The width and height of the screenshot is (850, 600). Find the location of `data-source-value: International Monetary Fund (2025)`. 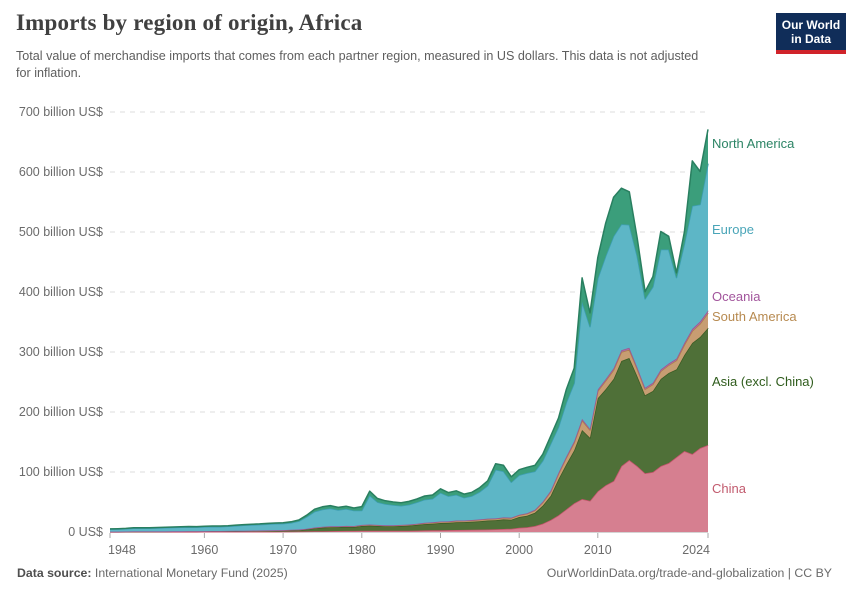

data-source-value: International Monetary Fund (2025) is located at coordinates (191, 573).